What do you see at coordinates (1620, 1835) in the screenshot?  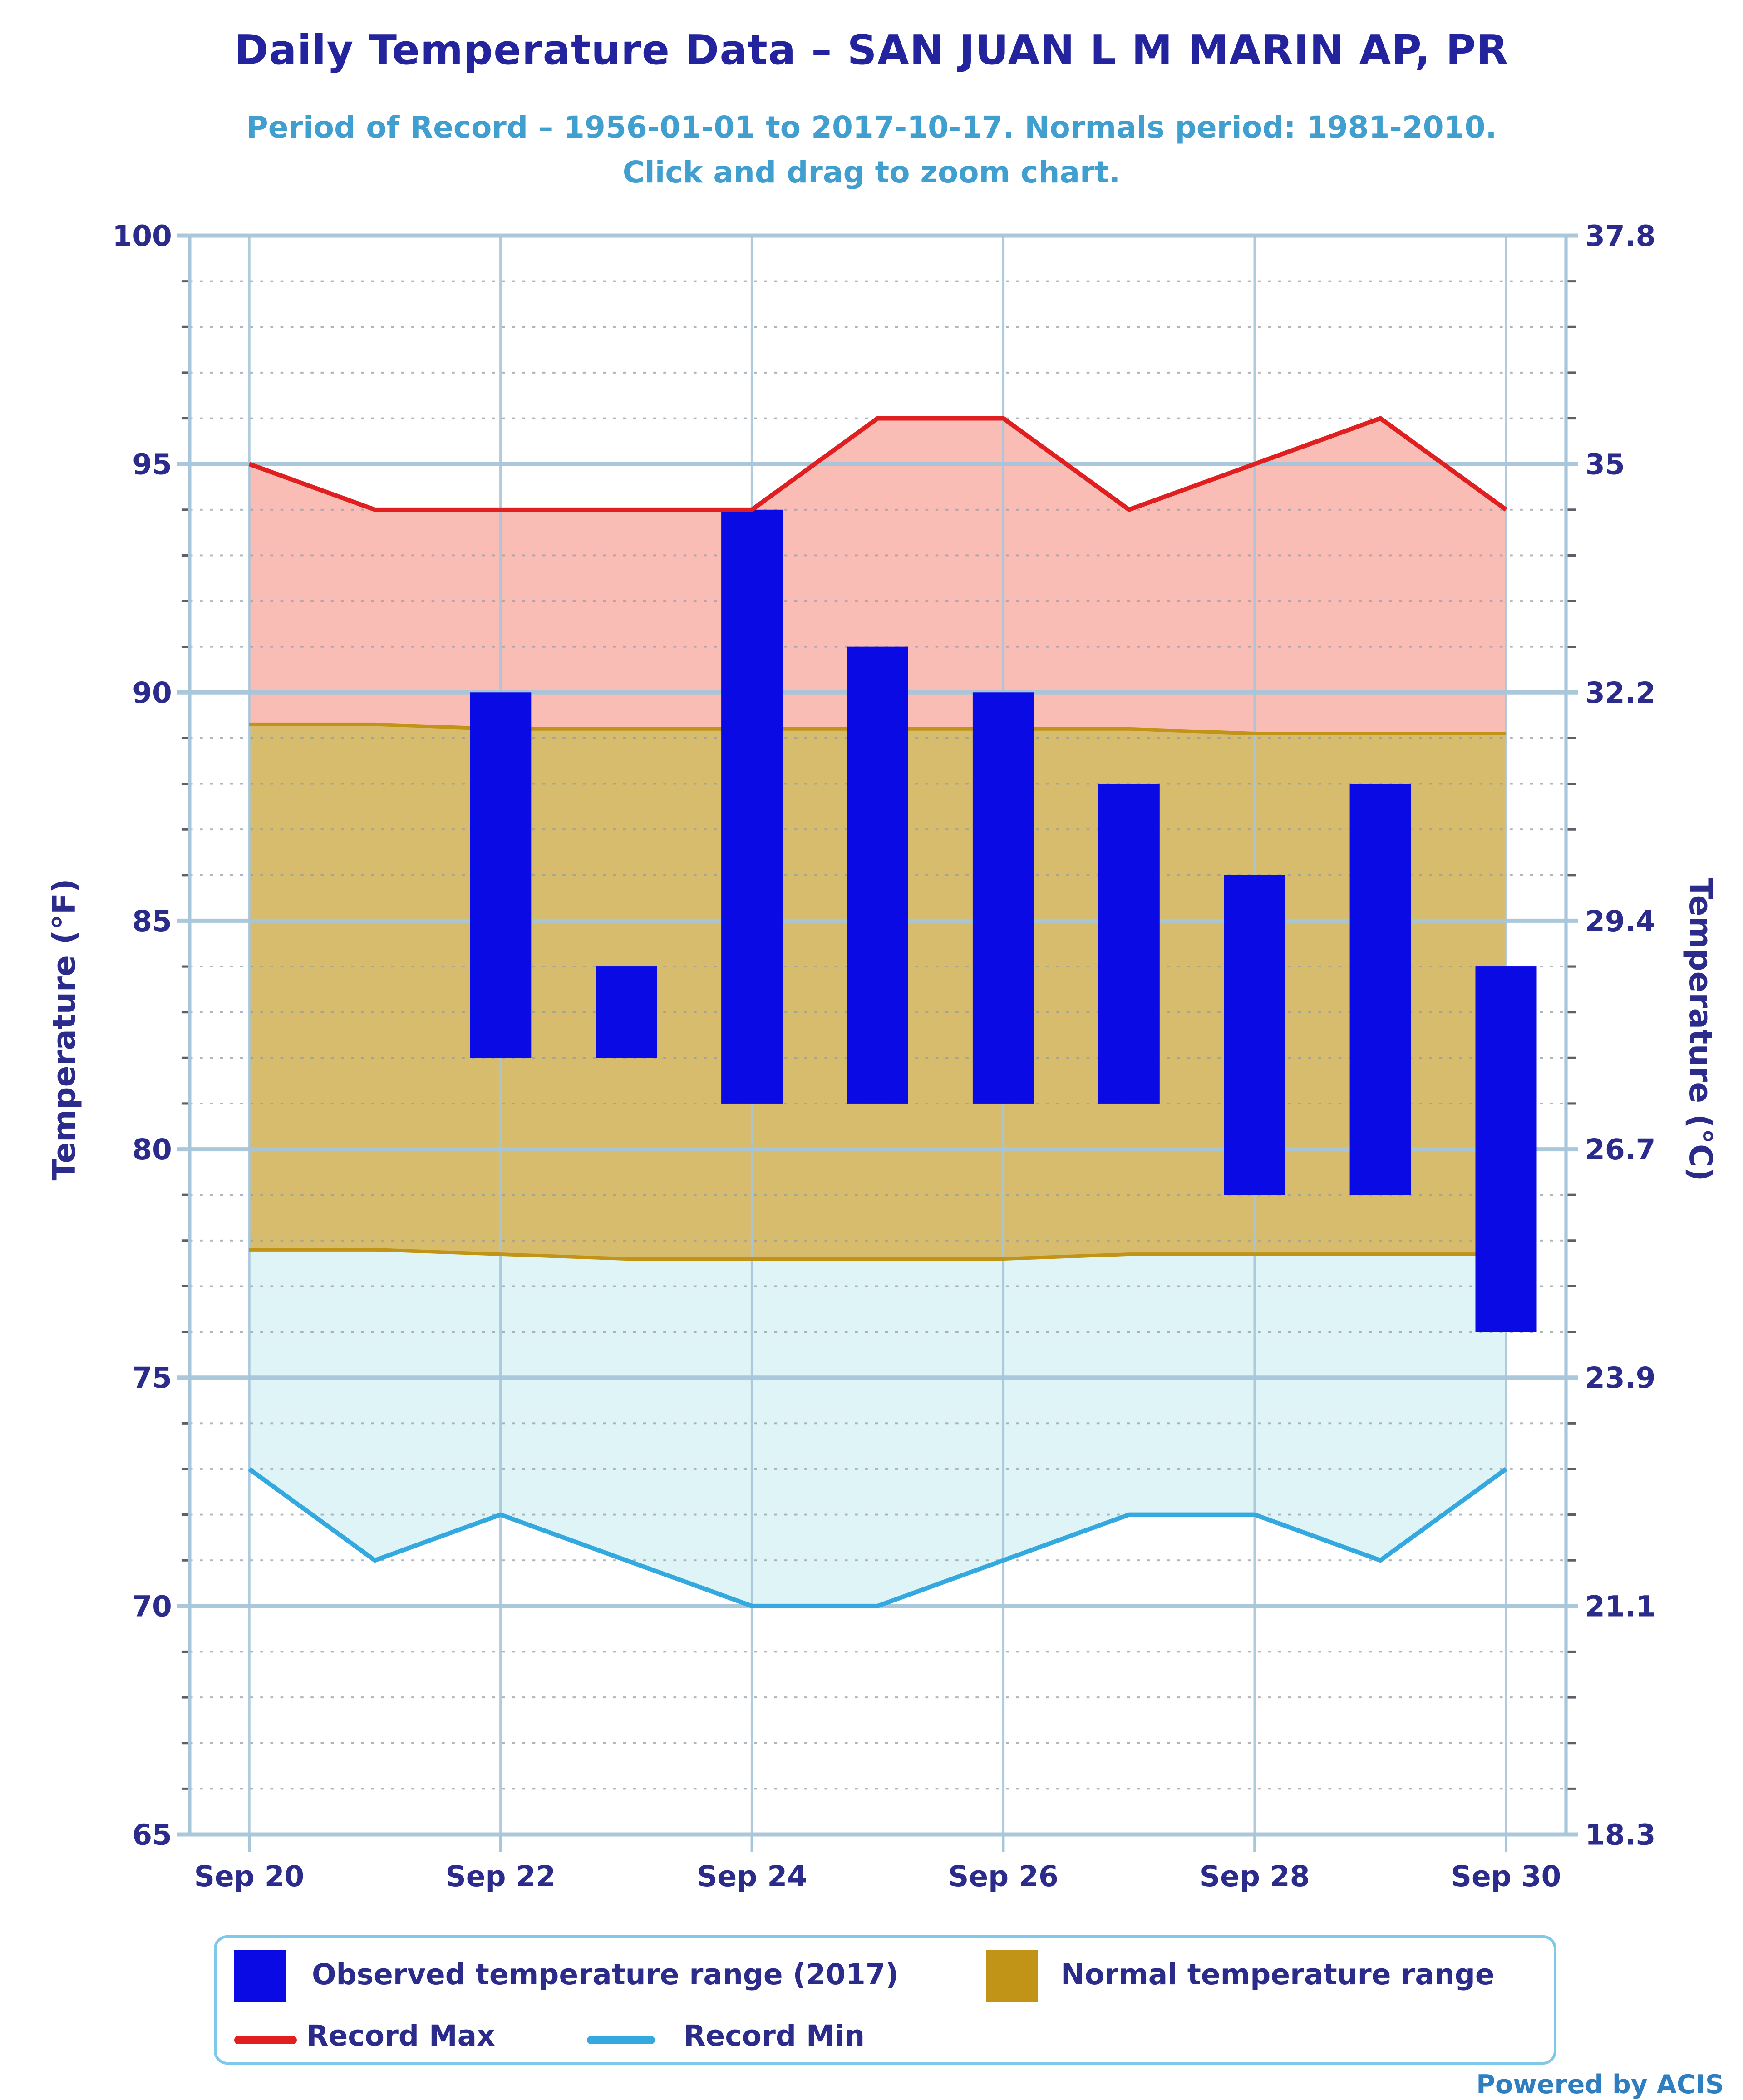 I see `svg-text: 18.3` at bounding box center [1620, 1835].